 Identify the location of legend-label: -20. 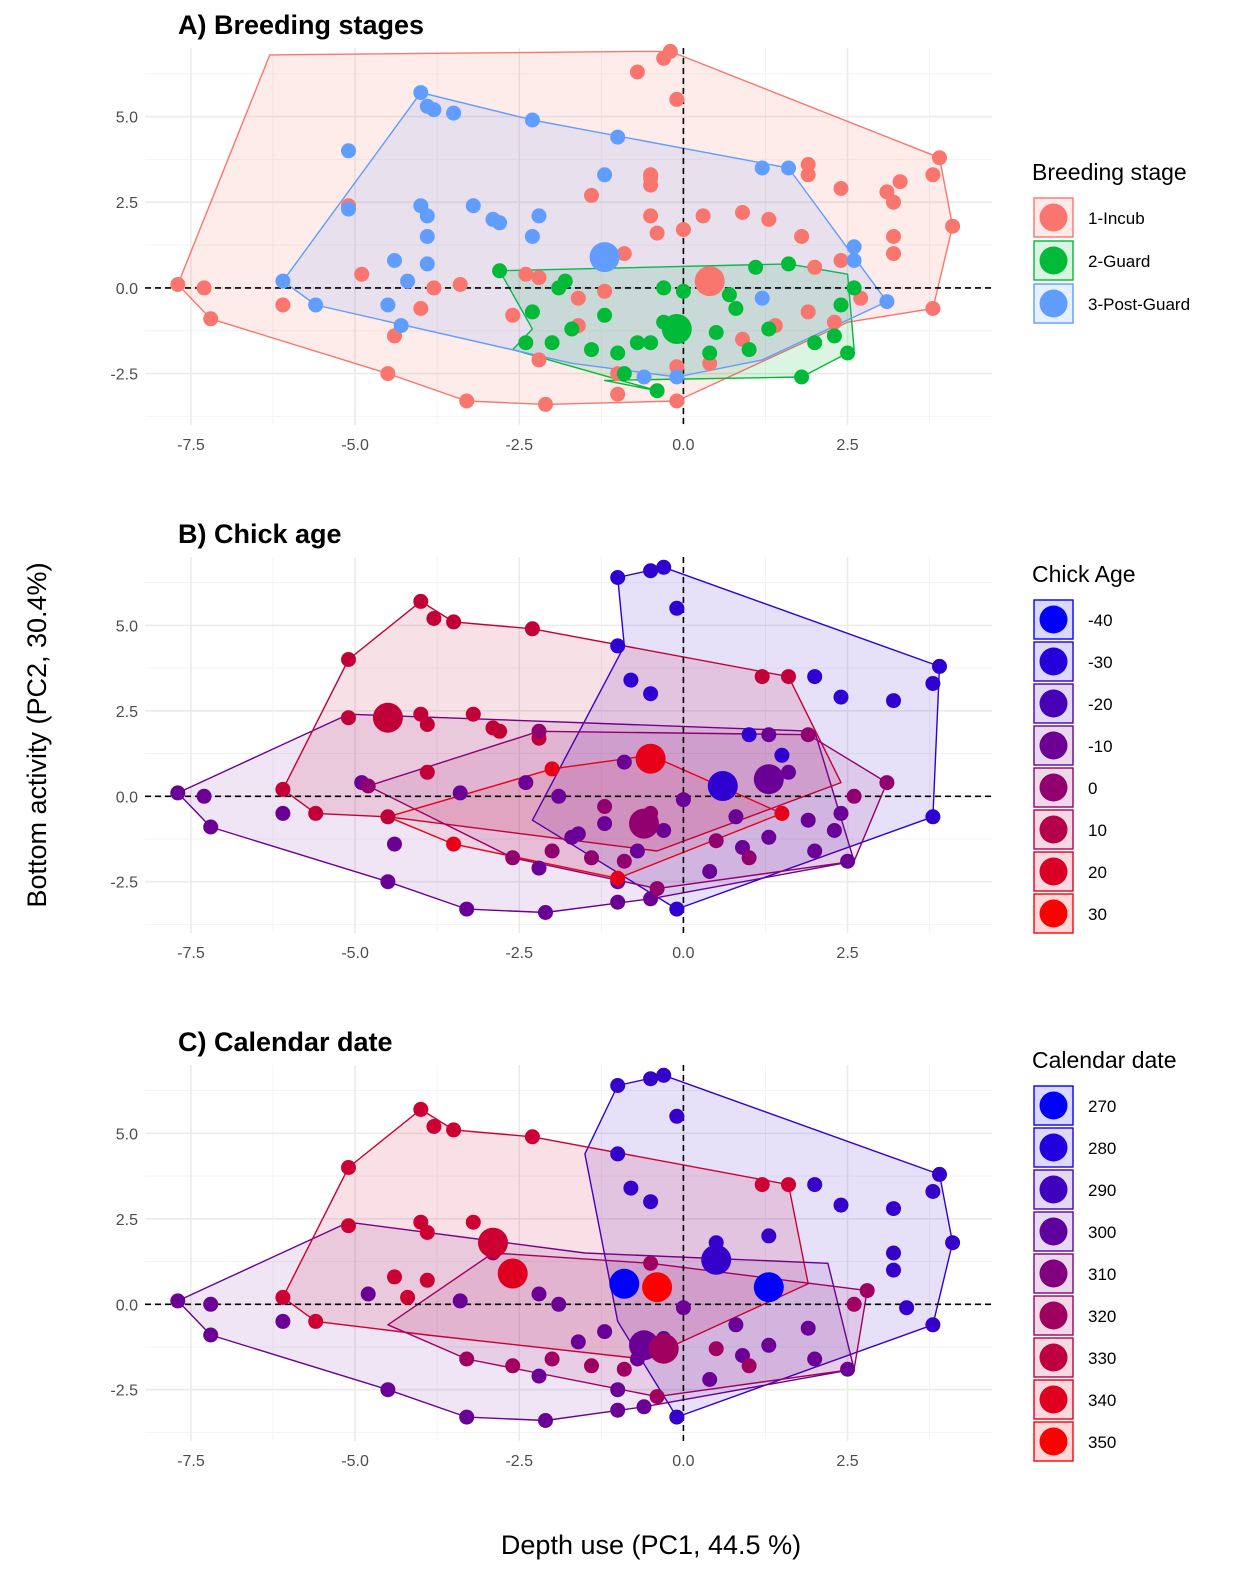
(1100, 704).